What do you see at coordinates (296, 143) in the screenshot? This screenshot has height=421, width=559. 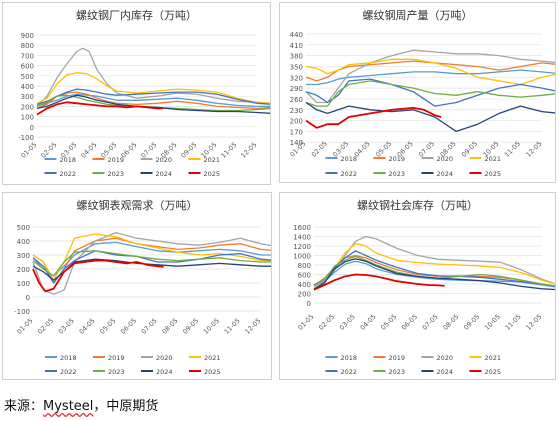 I see `y-tick-label: 140` at bounding box center [296, 143].